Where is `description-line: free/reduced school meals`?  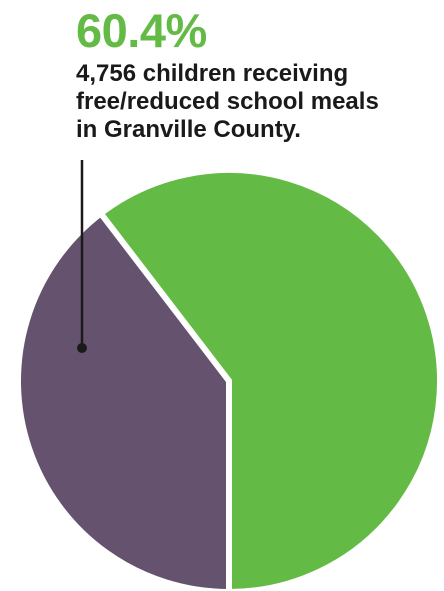
description-line: free/reduced school meals is located at coordinates (227, 101).